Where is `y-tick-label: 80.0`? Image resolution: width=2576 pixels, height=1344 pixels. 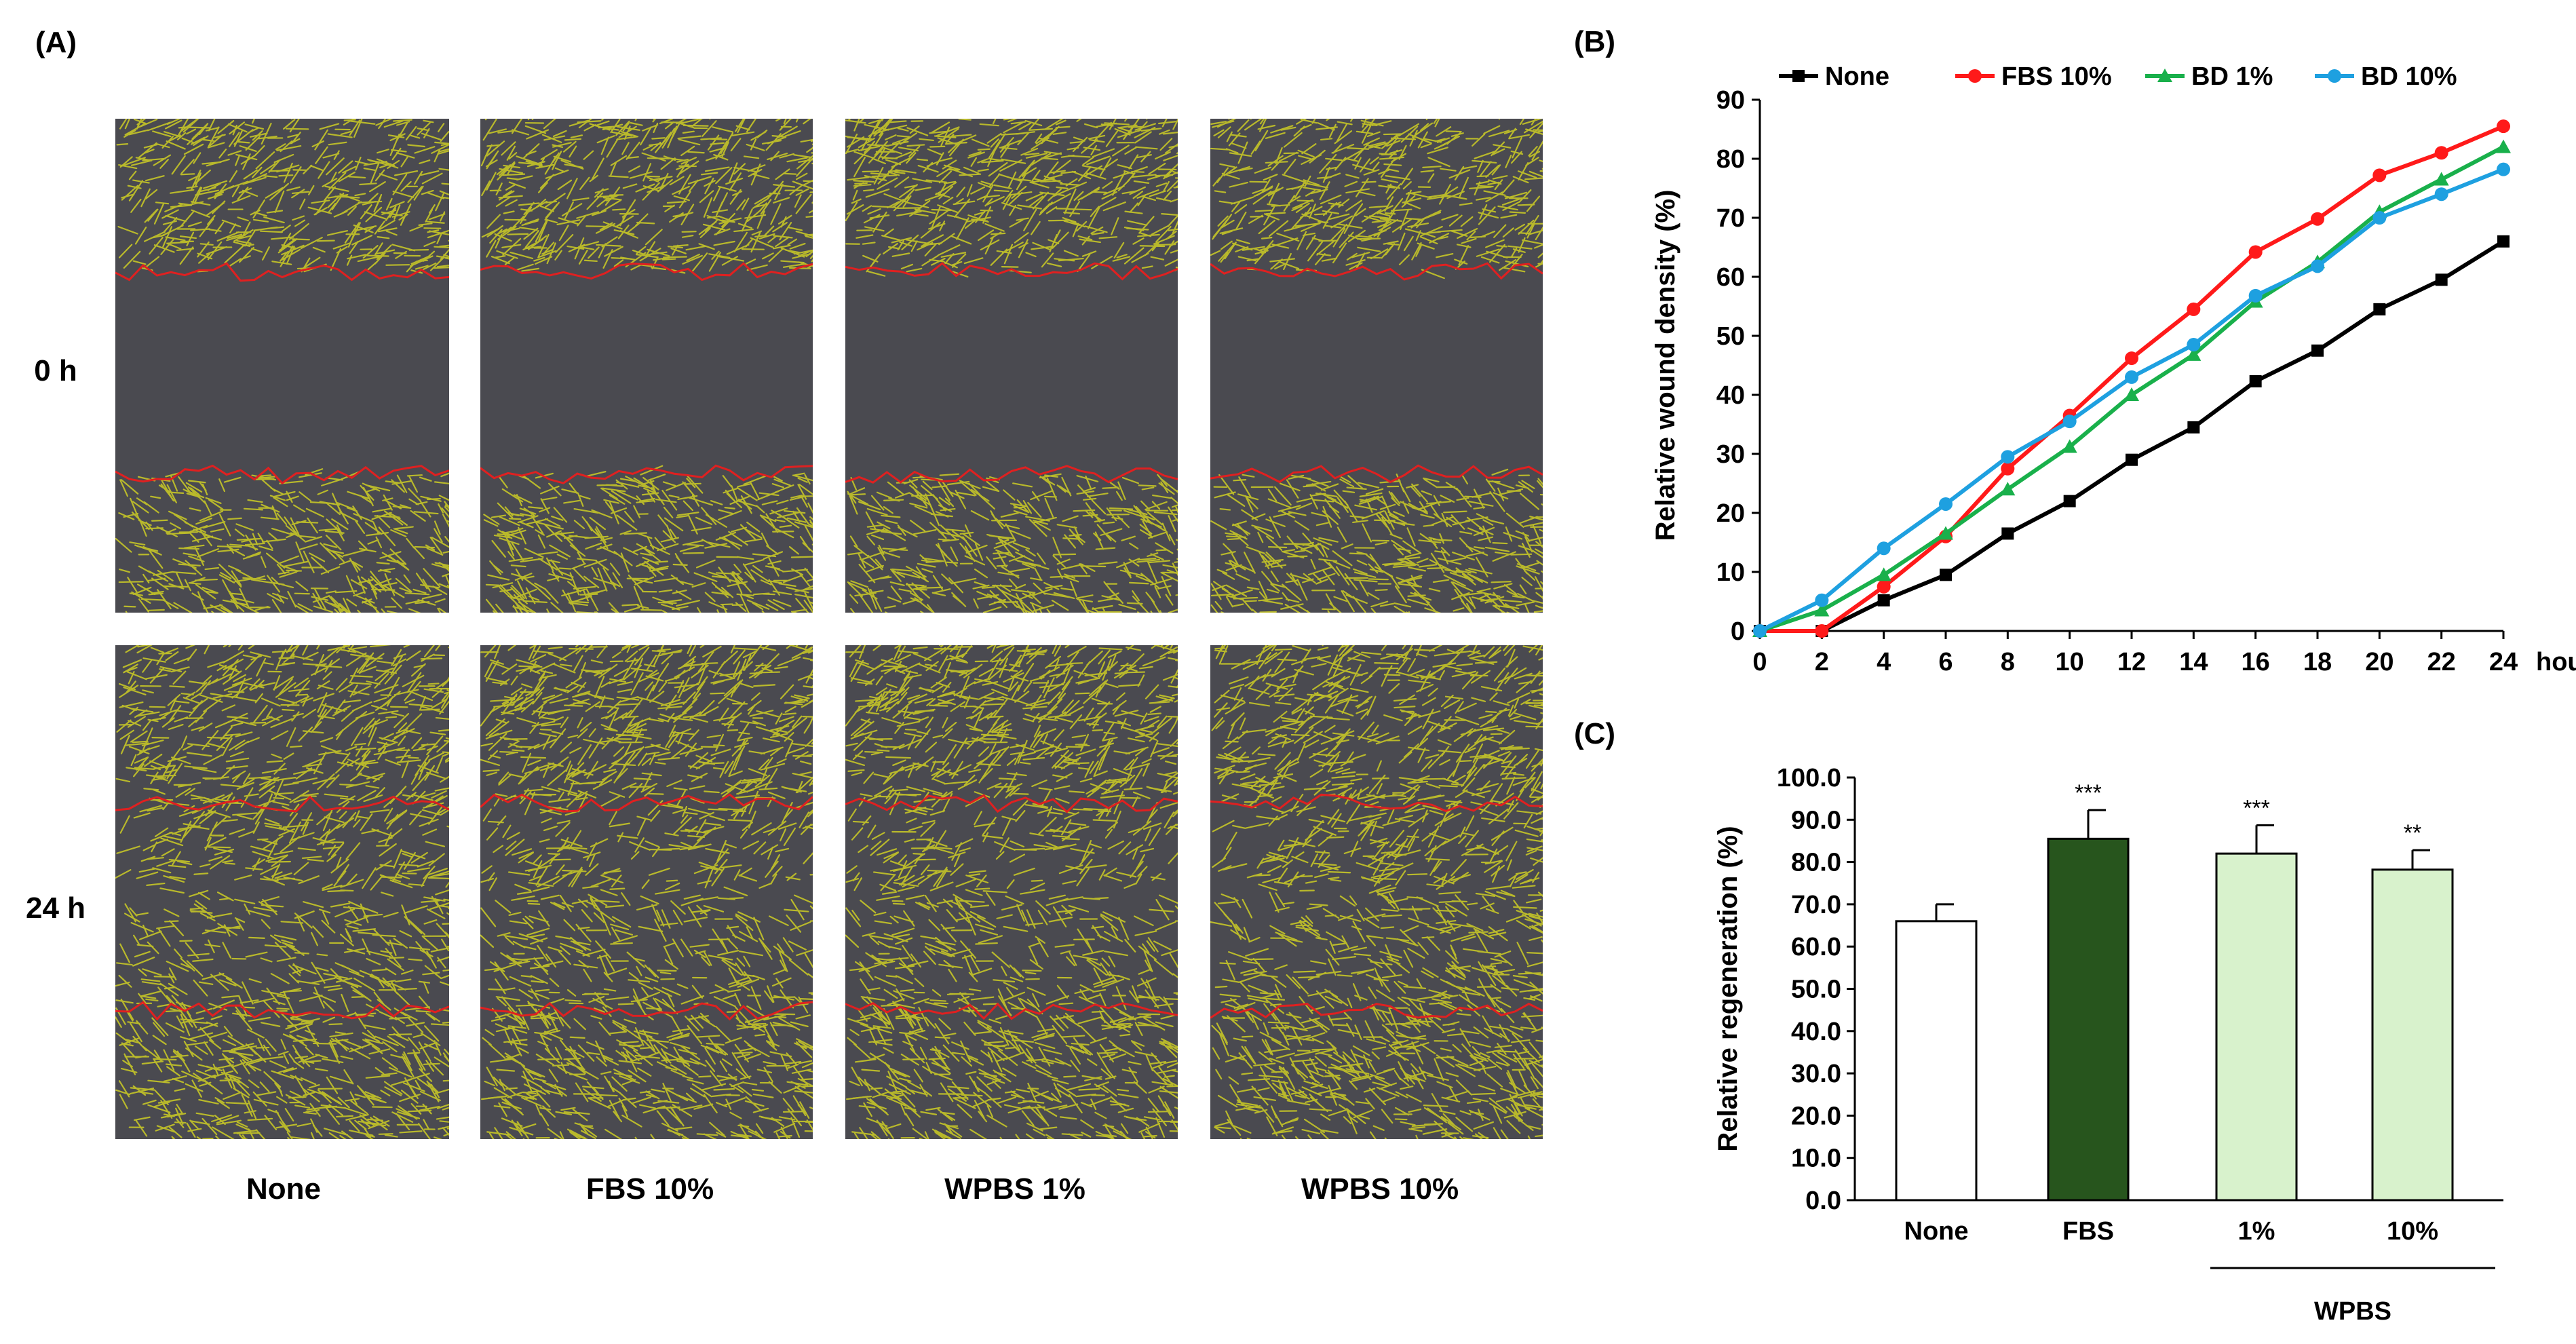 y-tick-label: 80.0 is located at coordinates (1816, 863).